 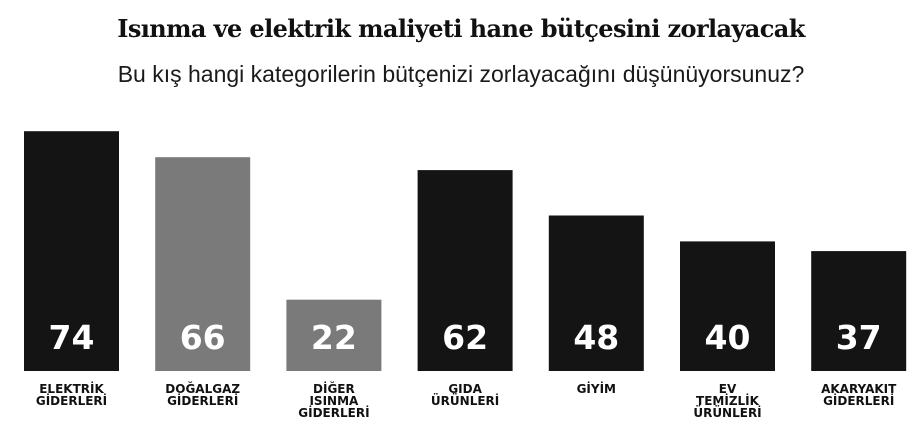 What do you see at coordinates (465, 337) in the screenshot?
I see `bar-value-label: 62` at bounding box center [465, 337].